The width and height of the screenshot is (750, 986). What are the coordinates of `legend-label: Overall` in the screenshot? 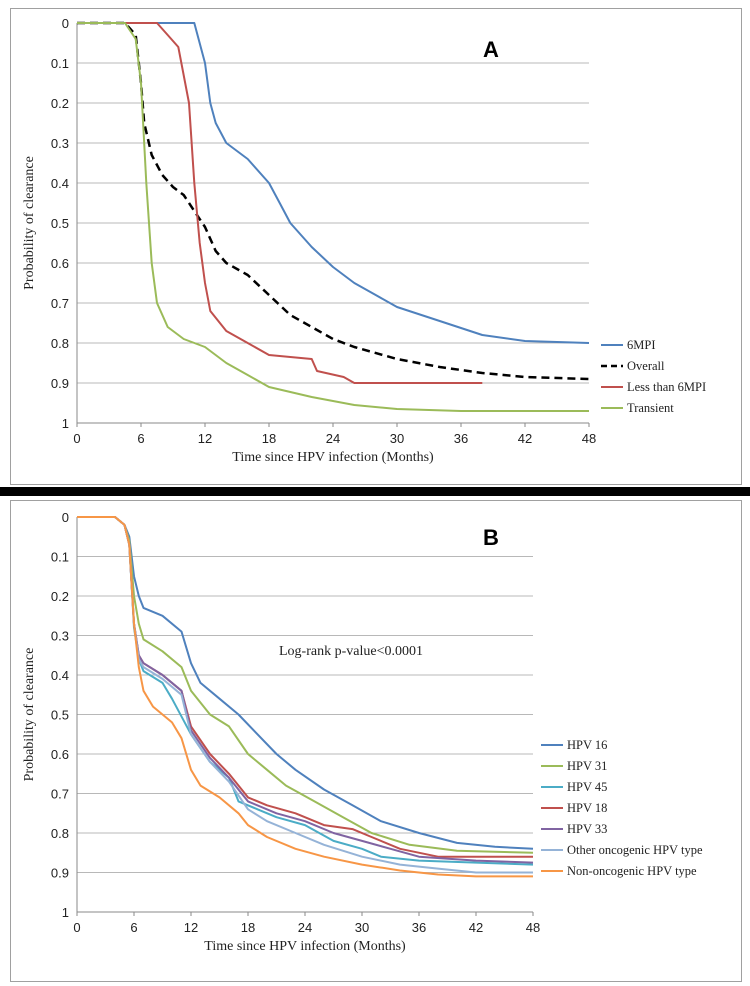 It's located at (646, 366).